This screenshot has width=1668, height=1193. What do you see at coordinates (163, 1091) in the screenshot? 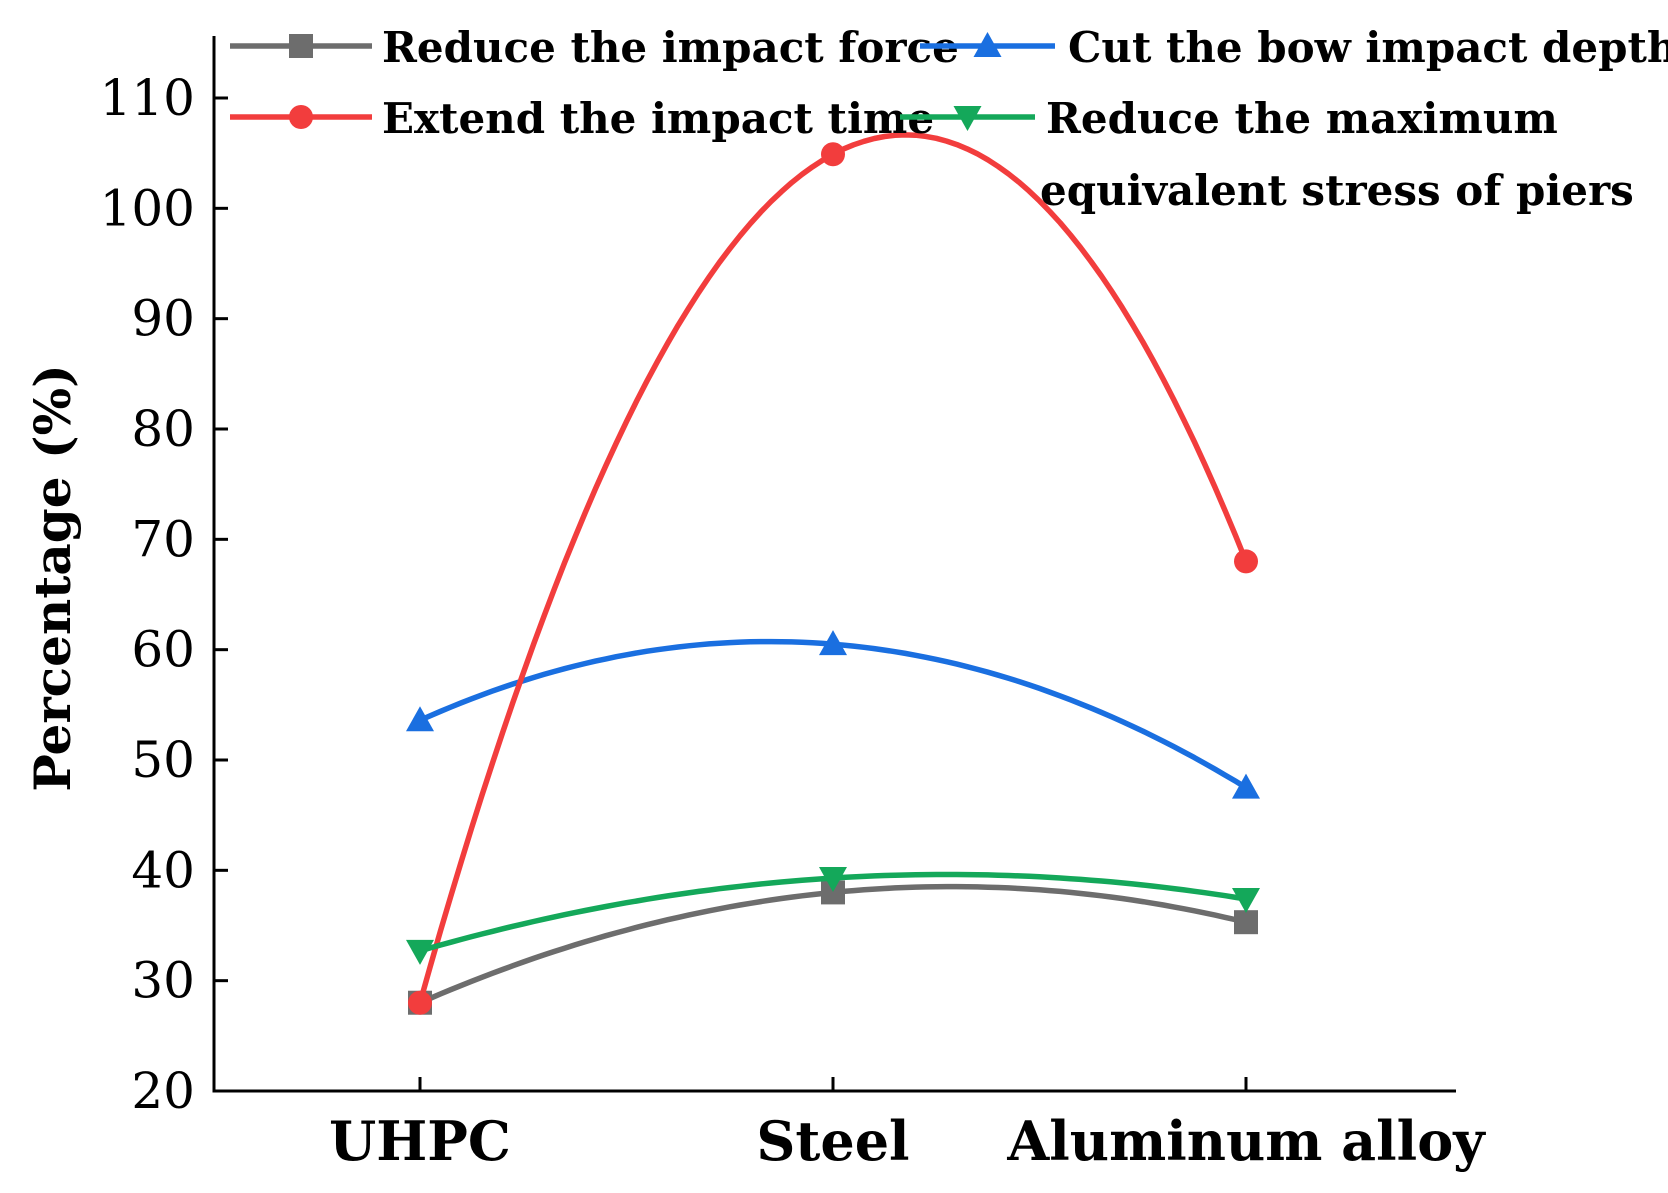
I see `y-tick-label: 20` at bounding box center [163, 1091].